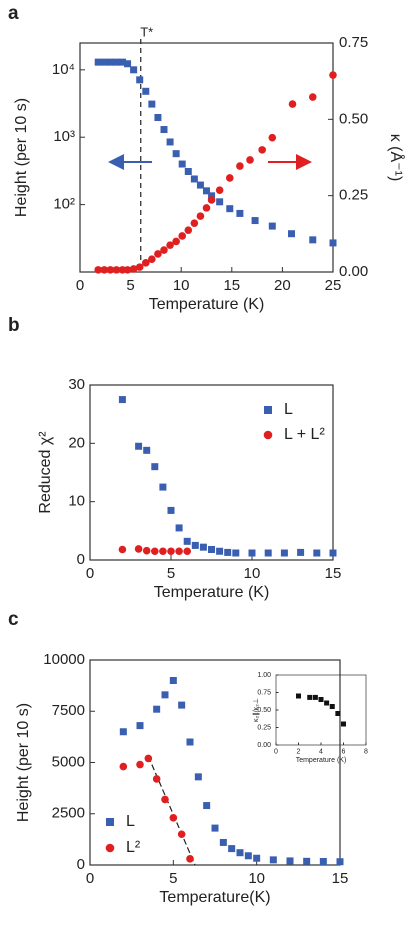  Describe the element at coordinates (63, 69) in the screenshot. I see `y-tick-label: 10⁴` at that location.